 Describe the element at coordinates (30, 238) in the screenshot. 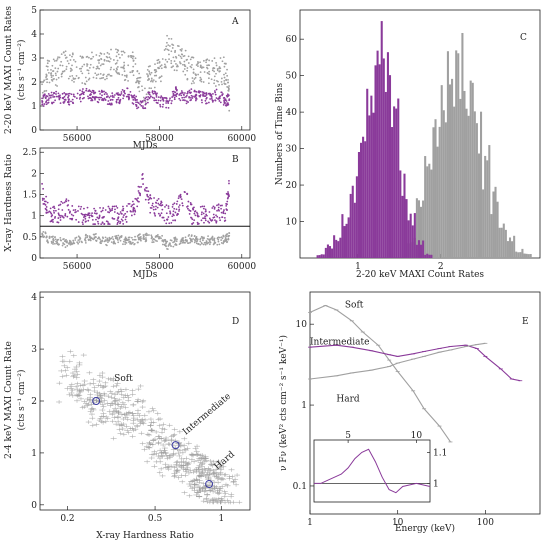

I see `y-tick-label: 0.5` at that location.